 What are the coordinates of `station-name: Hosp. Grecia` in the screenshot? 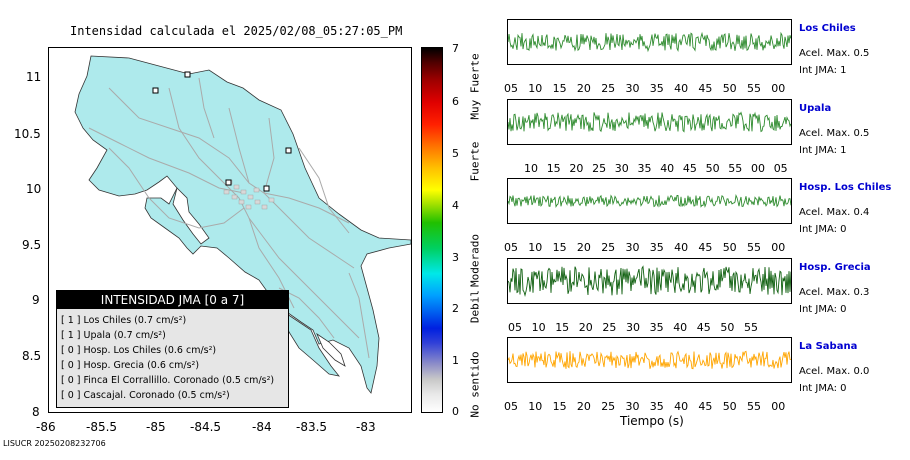 It's located at (835, 267).